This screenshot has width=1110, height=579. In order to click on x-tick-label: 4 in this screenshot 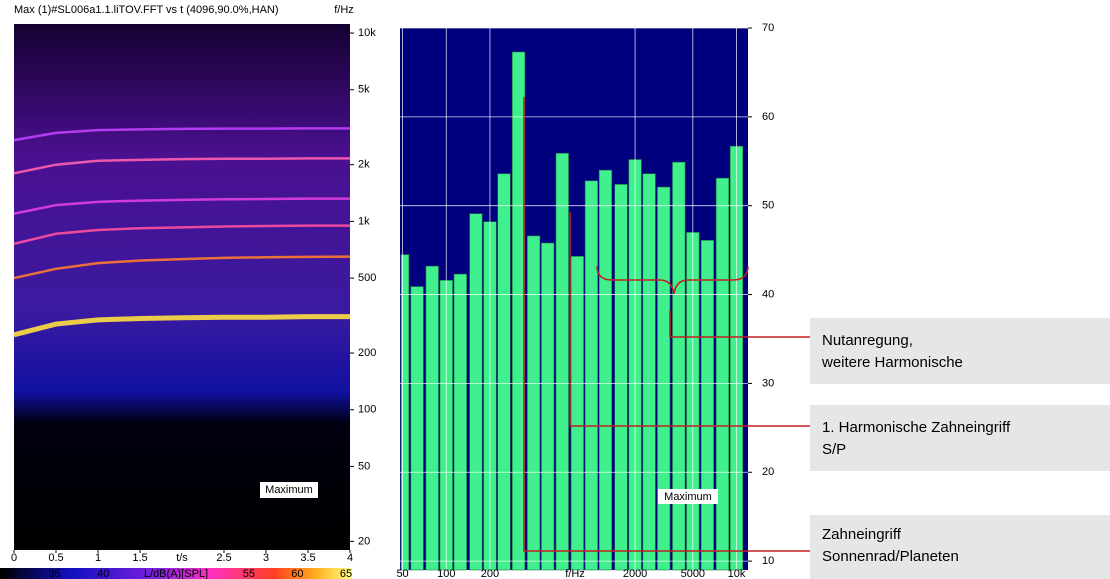, I will do `click(350, 558)`.